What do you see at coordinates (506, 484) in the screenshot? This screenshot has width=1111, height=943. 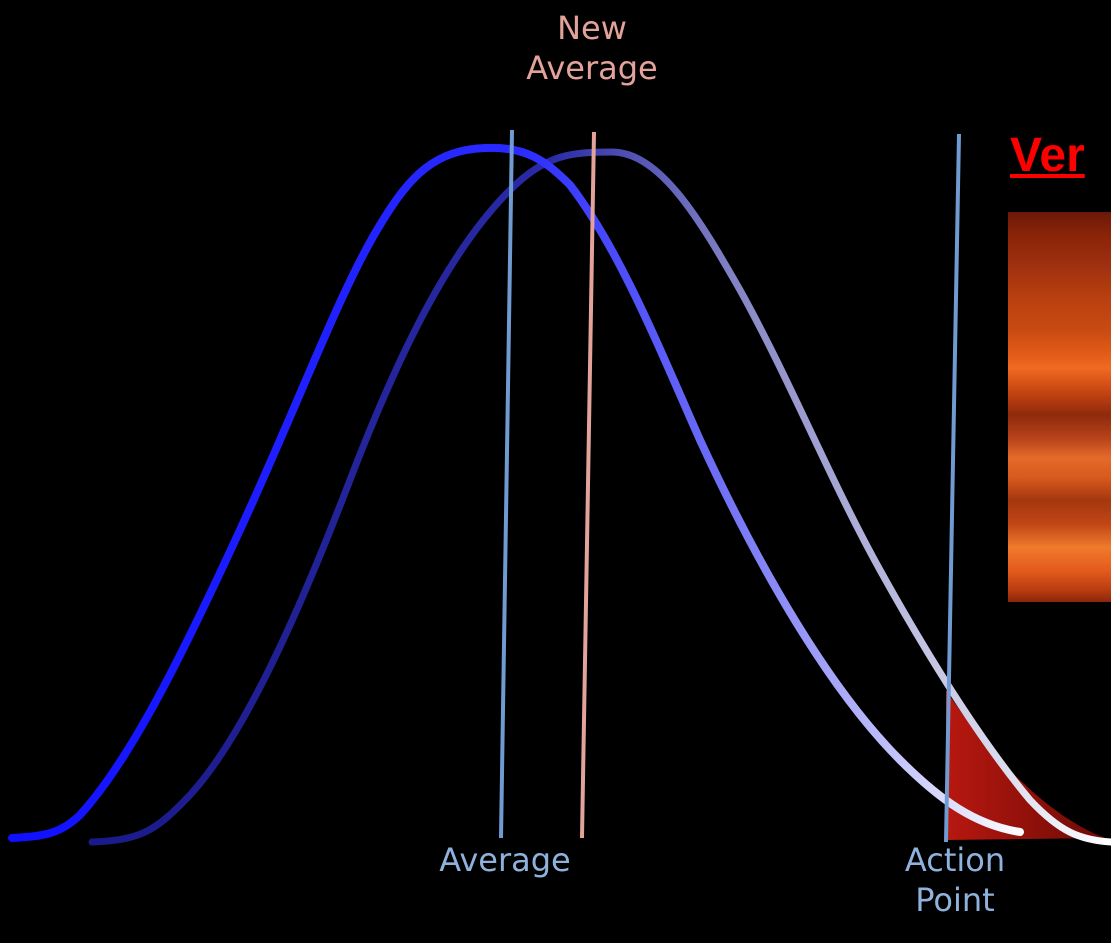 I see `average-line` at bounding box center [506, 484].